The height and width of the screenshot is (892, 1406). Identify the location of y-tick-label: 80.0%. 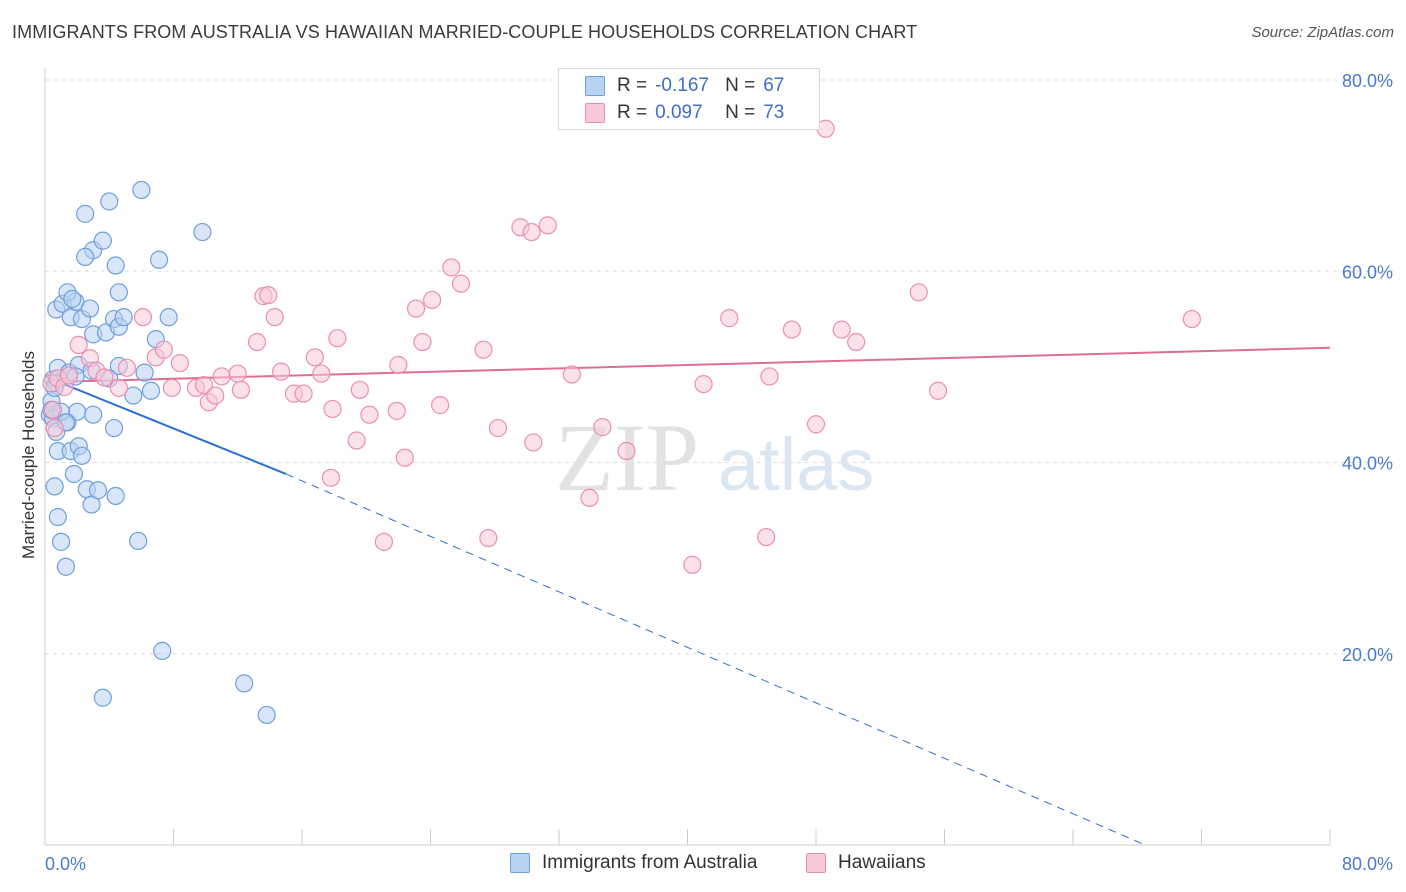
(1367, 81).